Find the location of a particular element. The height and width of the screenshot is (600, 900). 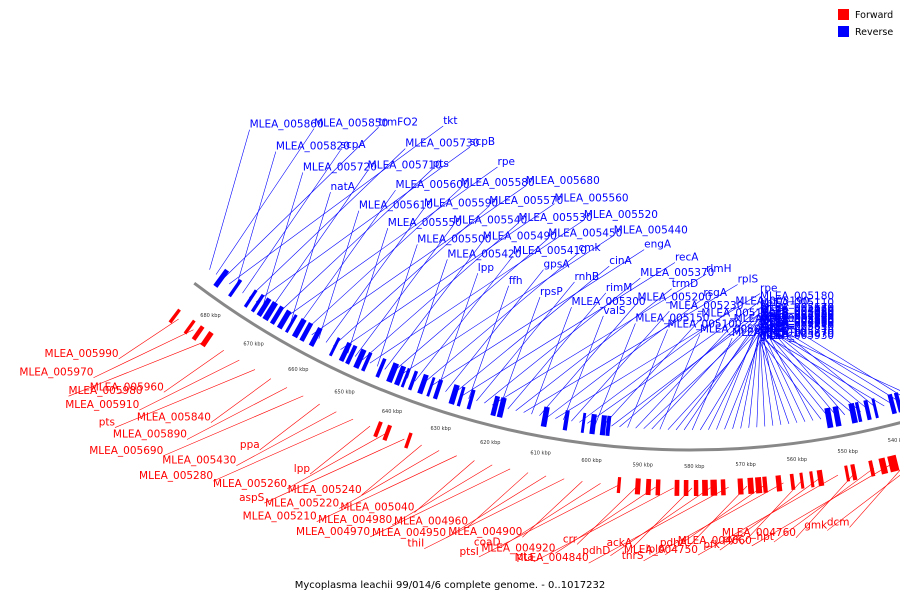

gene-label: murQ is located at coordinates (774, 329).